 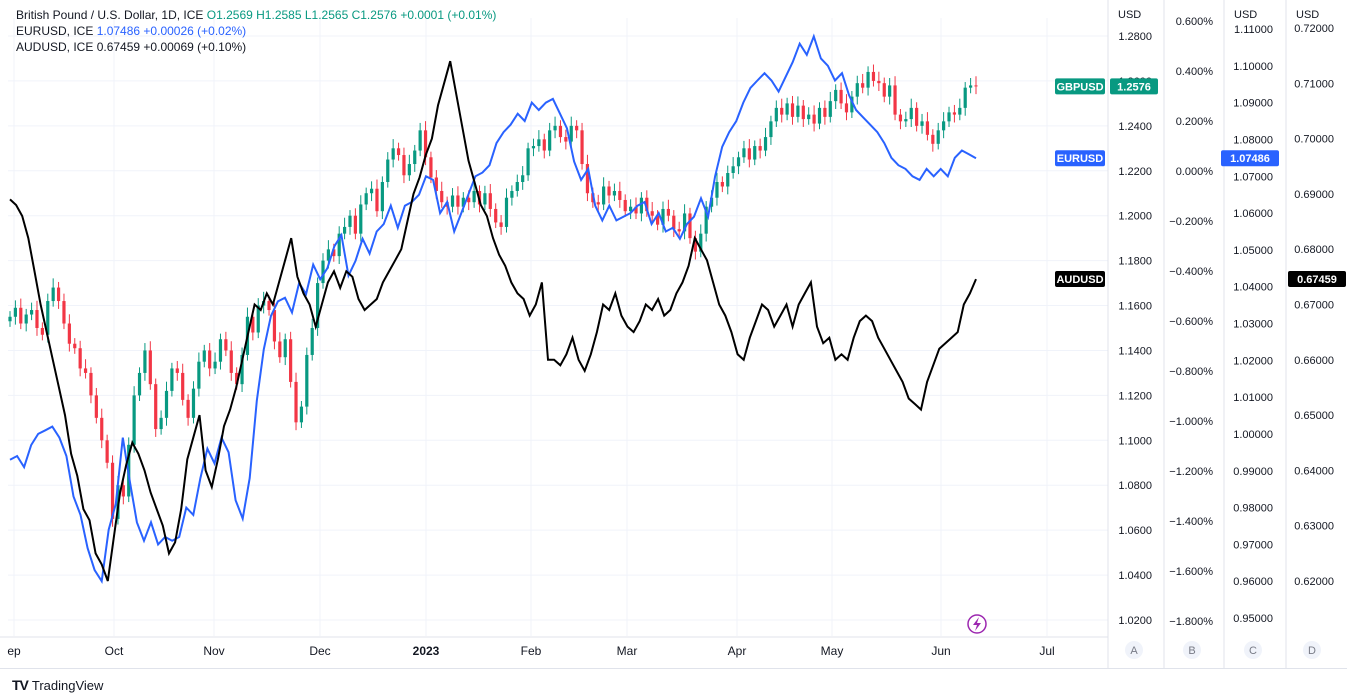 I want to click on series-name-tag-audusd, so click(x=1080, y=279).